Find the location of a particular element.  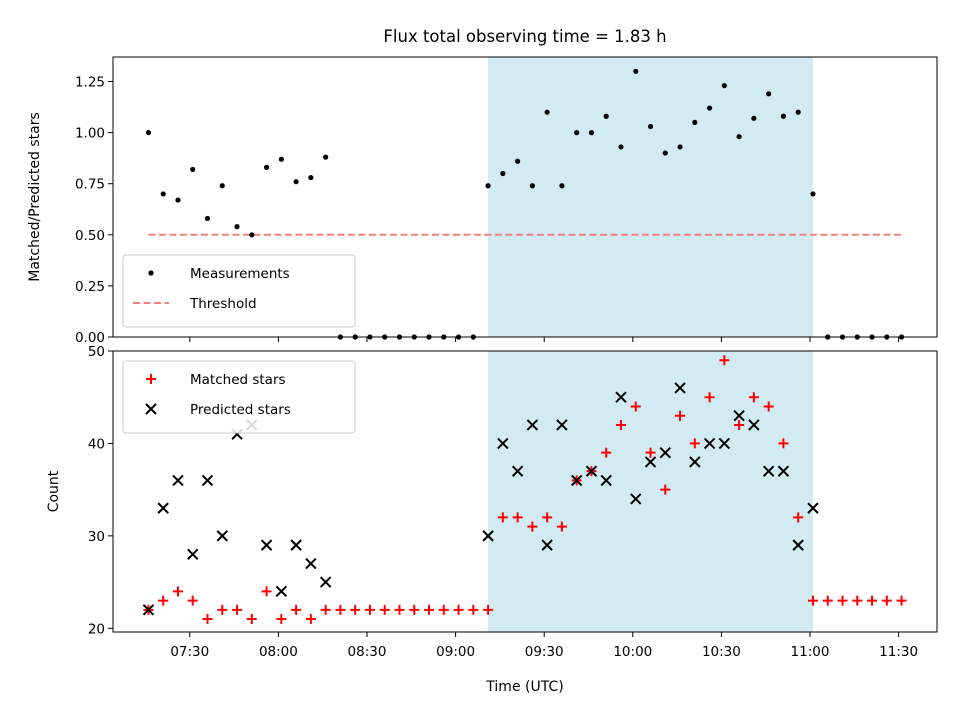

x-tick-label: 09:30 is located at coordinates (544, 652).